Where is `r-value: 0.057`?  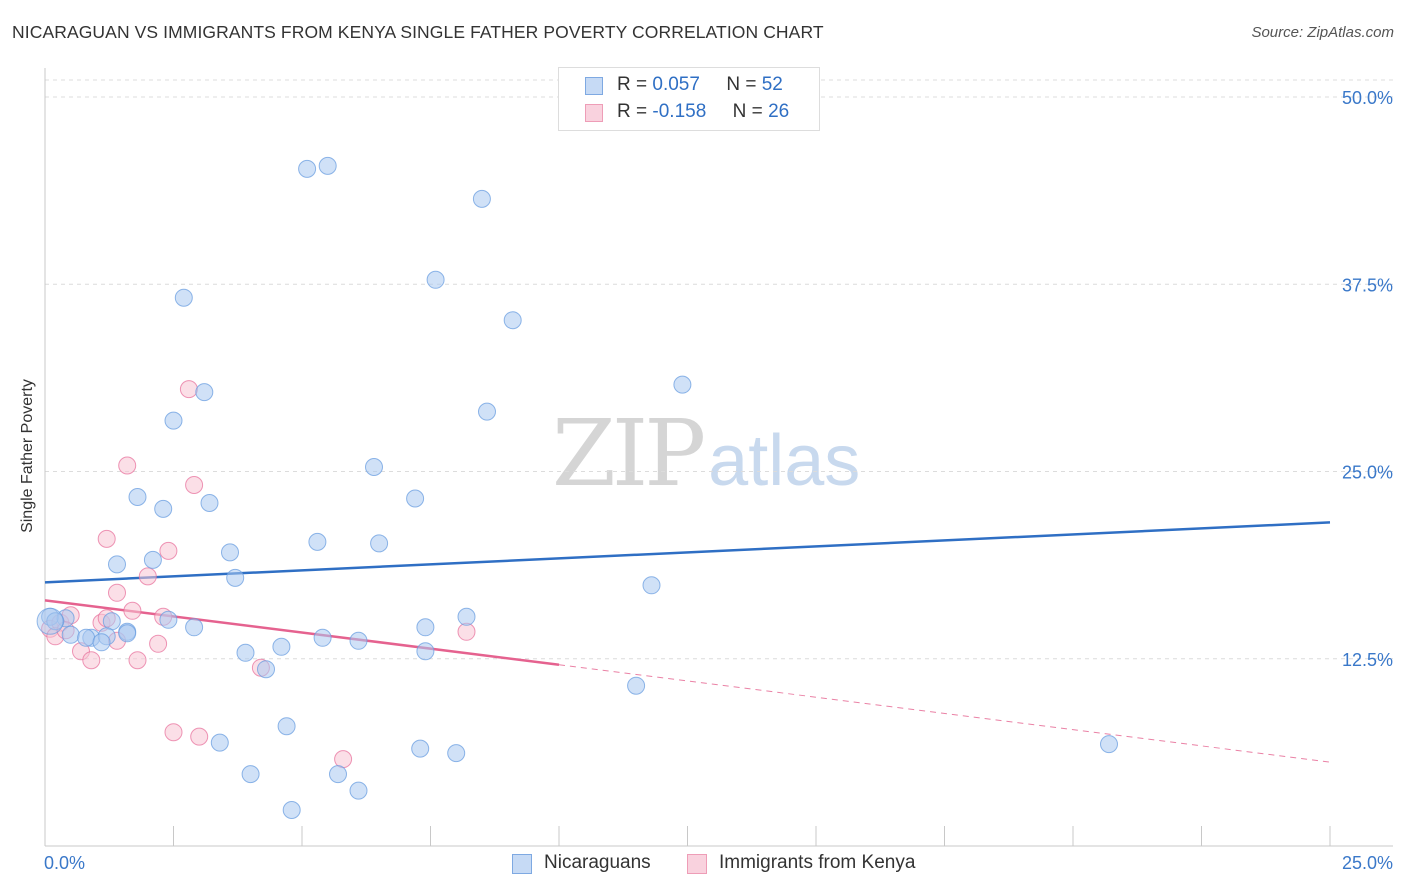
r-value: 0.057 is located at coordinates (676, 84).